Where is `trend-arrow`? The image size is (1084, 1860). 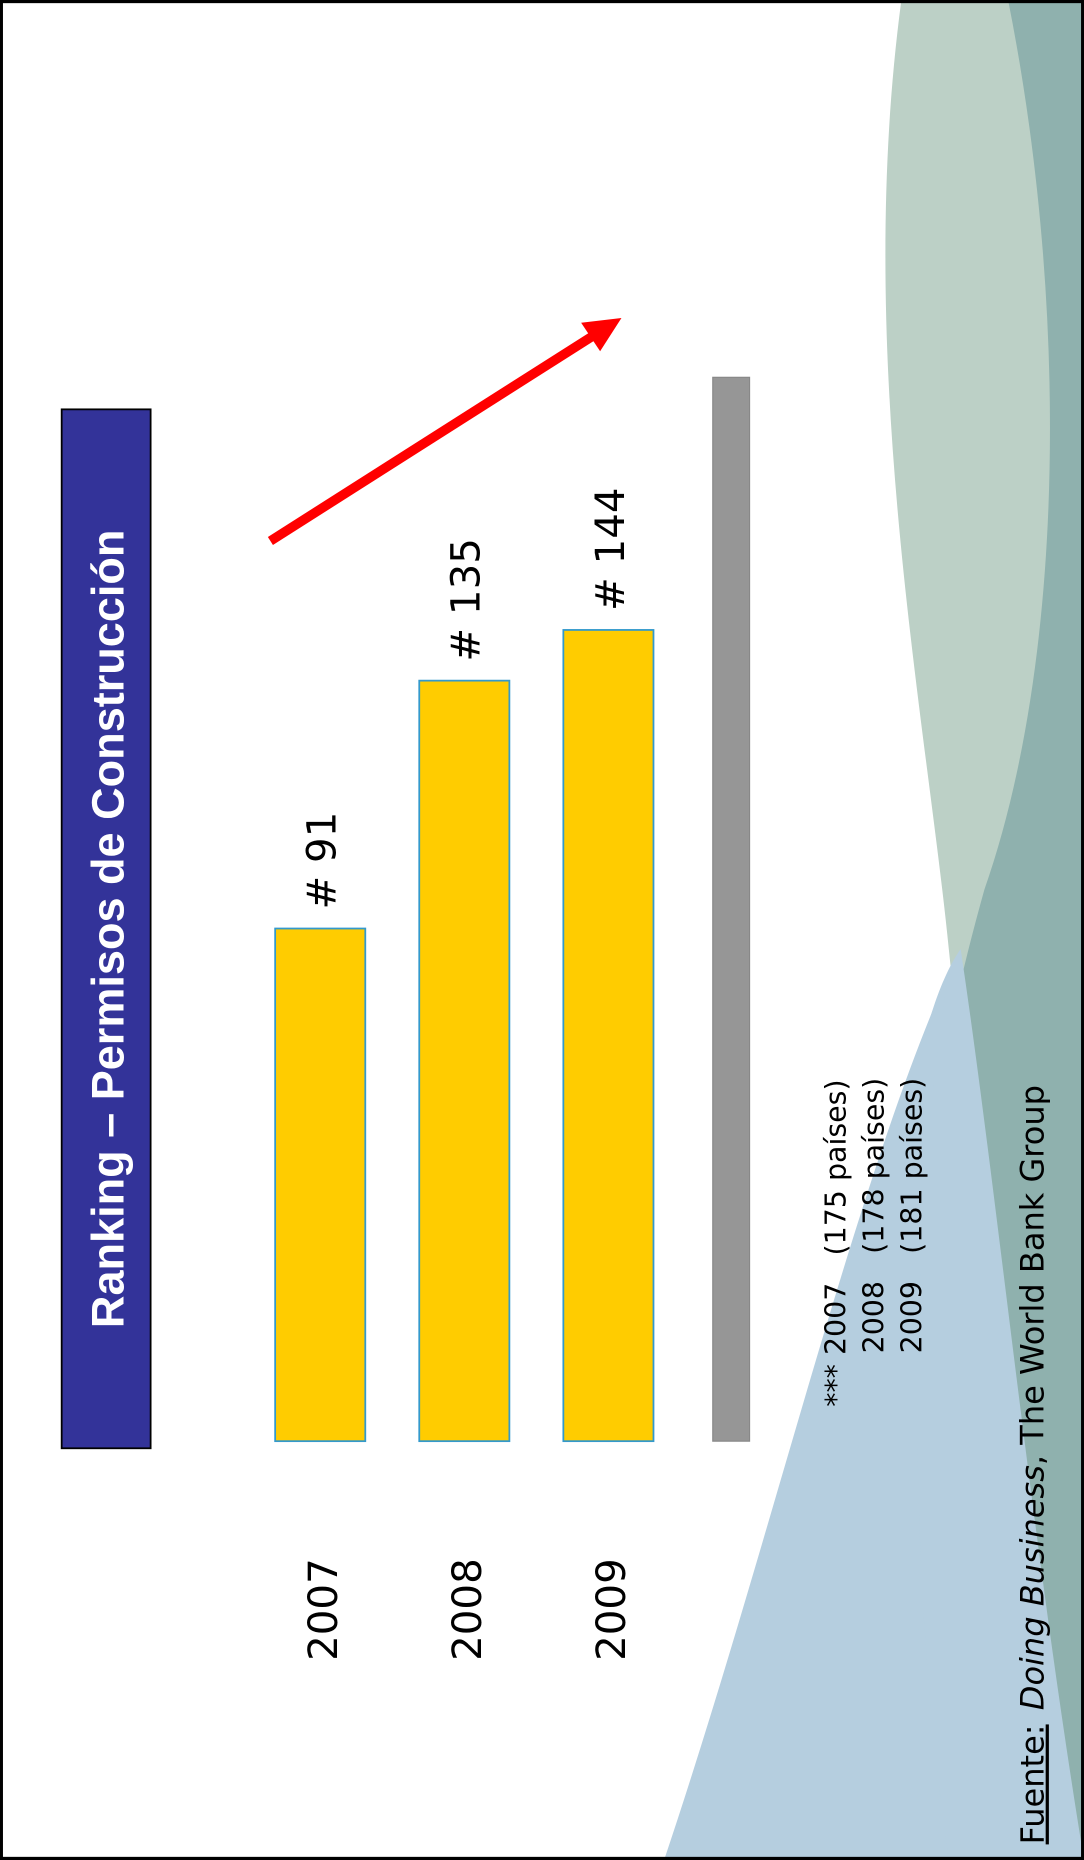
trend-arrow is located at coordinates (431, 438).